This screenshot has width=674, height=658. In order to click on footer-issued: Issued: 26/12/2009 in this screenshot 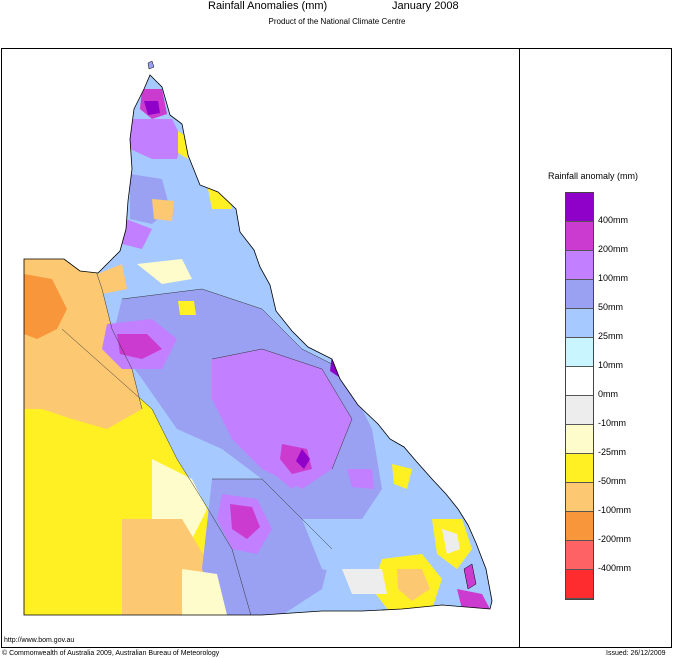, I will do `click(636, 653)`.